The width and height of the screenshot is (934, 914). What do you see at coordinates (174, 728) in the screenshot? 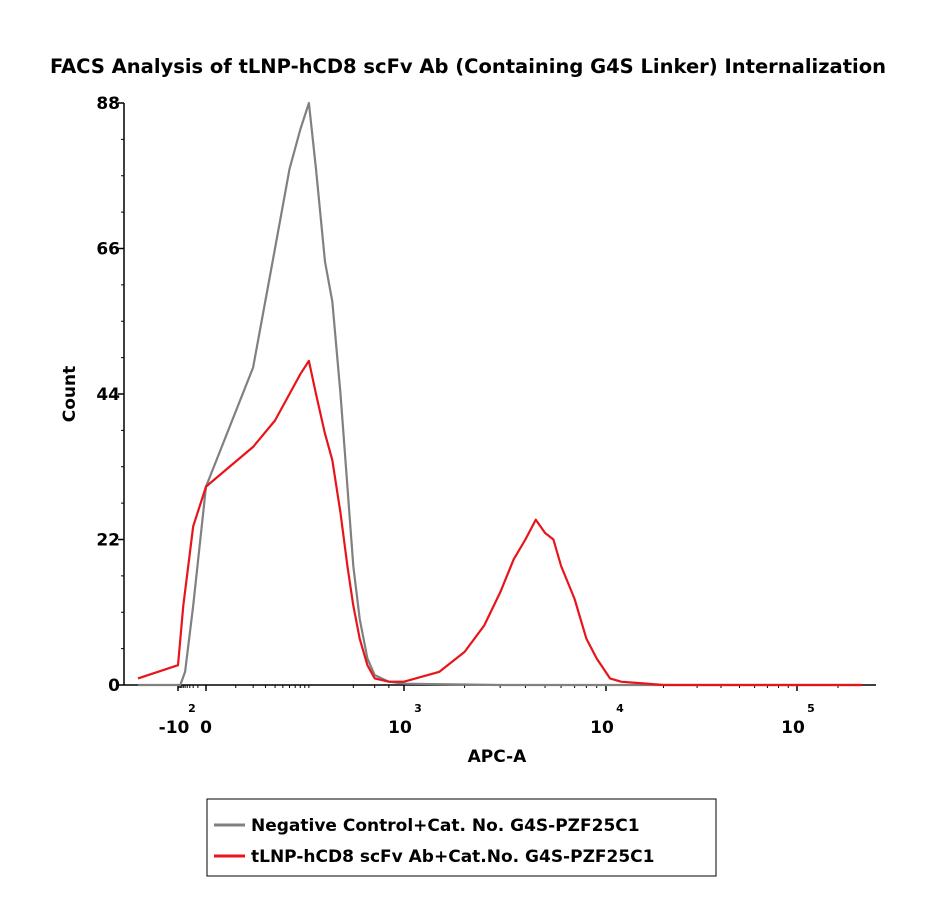
I see `x-tick-label: -10` at bounding box center [174, 728].